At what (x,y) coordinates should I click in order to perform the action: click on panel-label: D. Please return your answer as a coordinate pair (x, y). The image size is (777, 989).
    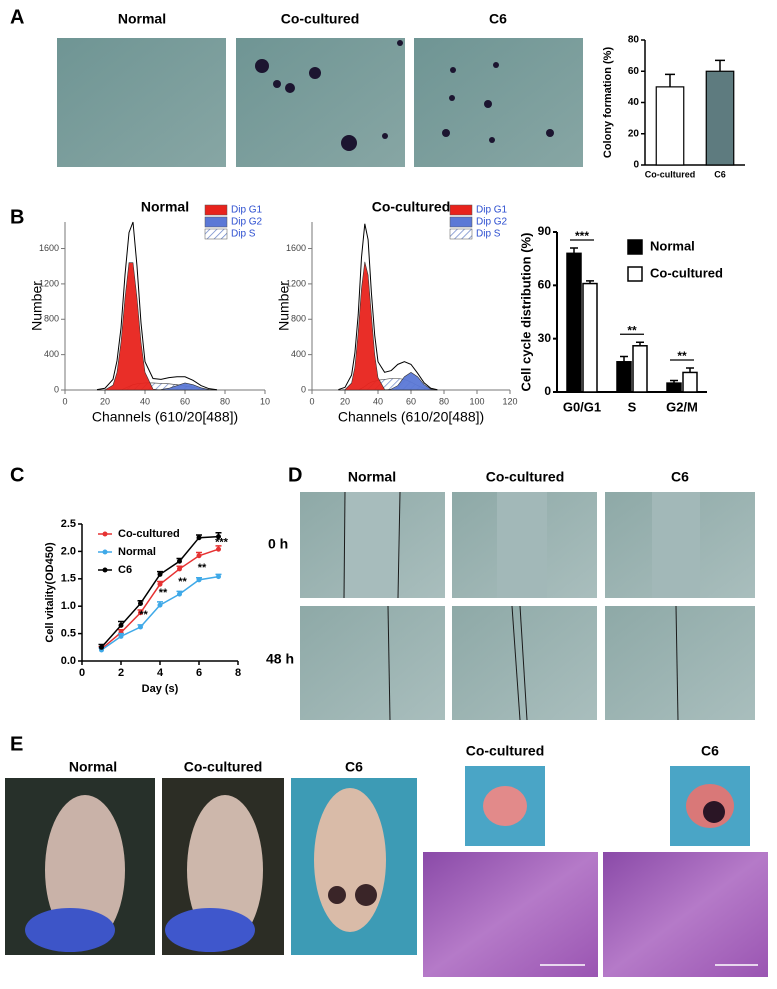
    Looking at the image, I should click on (295, 475).